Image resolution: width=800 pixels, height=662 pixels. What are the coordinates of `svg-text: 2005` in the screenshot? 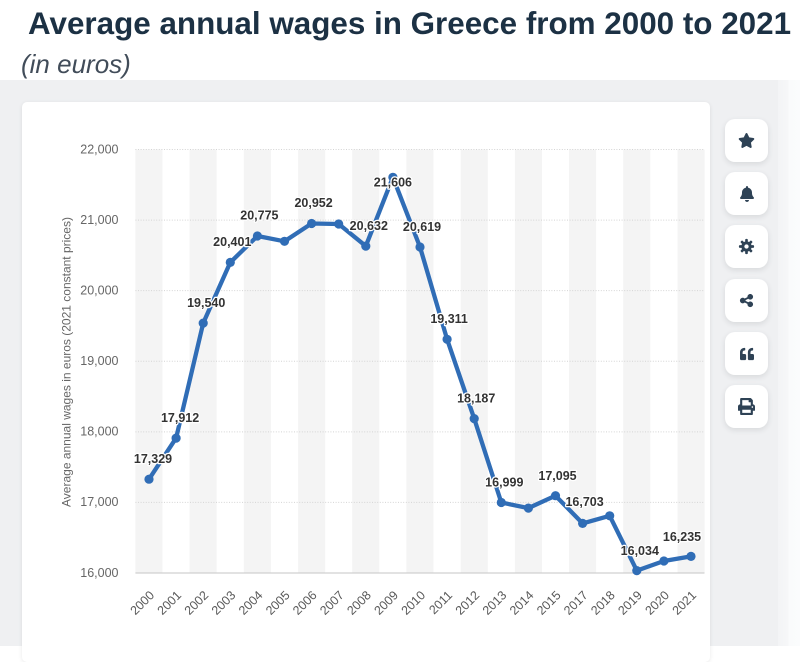 It's located at (278, 603).